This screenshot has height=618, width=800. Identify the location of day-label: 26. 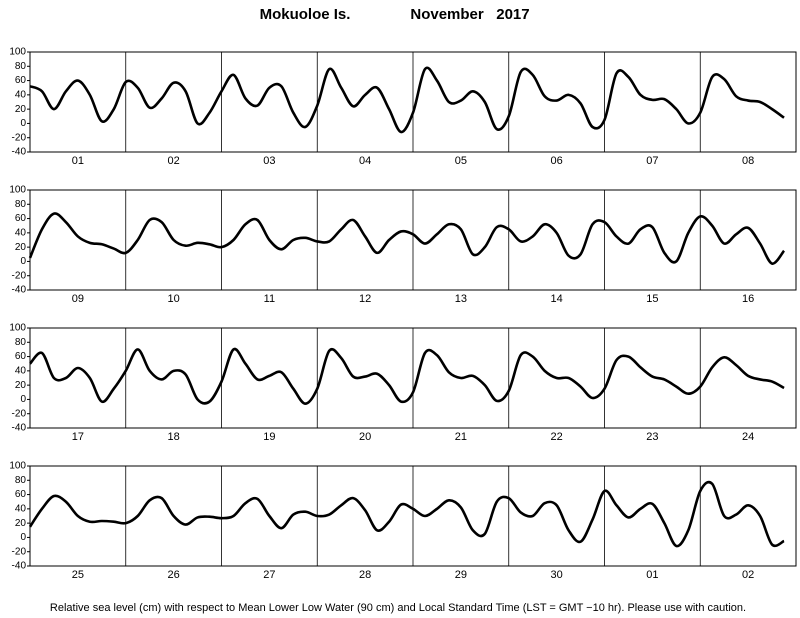
(174, 575).